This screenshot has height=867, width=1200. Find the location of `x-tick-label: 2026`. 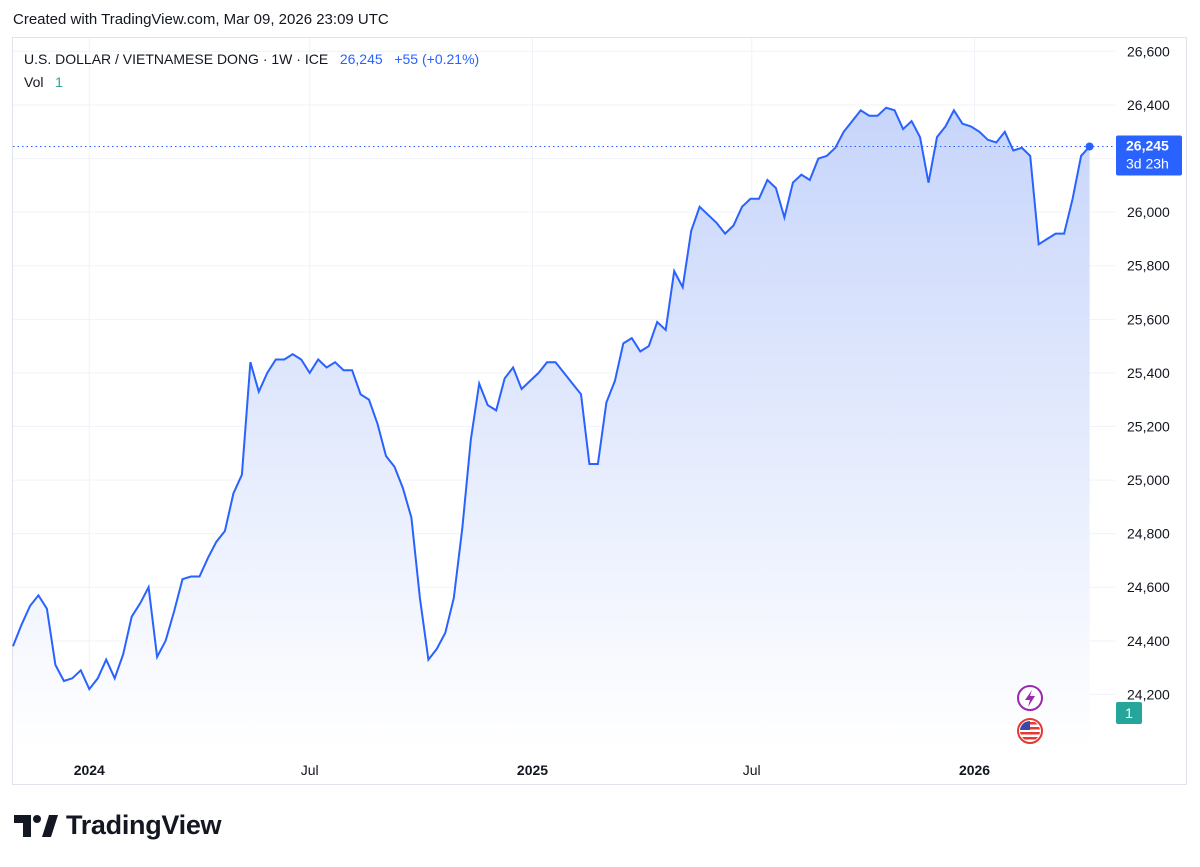

x-tick-label: 2026 is located at coordinates (974, 770).